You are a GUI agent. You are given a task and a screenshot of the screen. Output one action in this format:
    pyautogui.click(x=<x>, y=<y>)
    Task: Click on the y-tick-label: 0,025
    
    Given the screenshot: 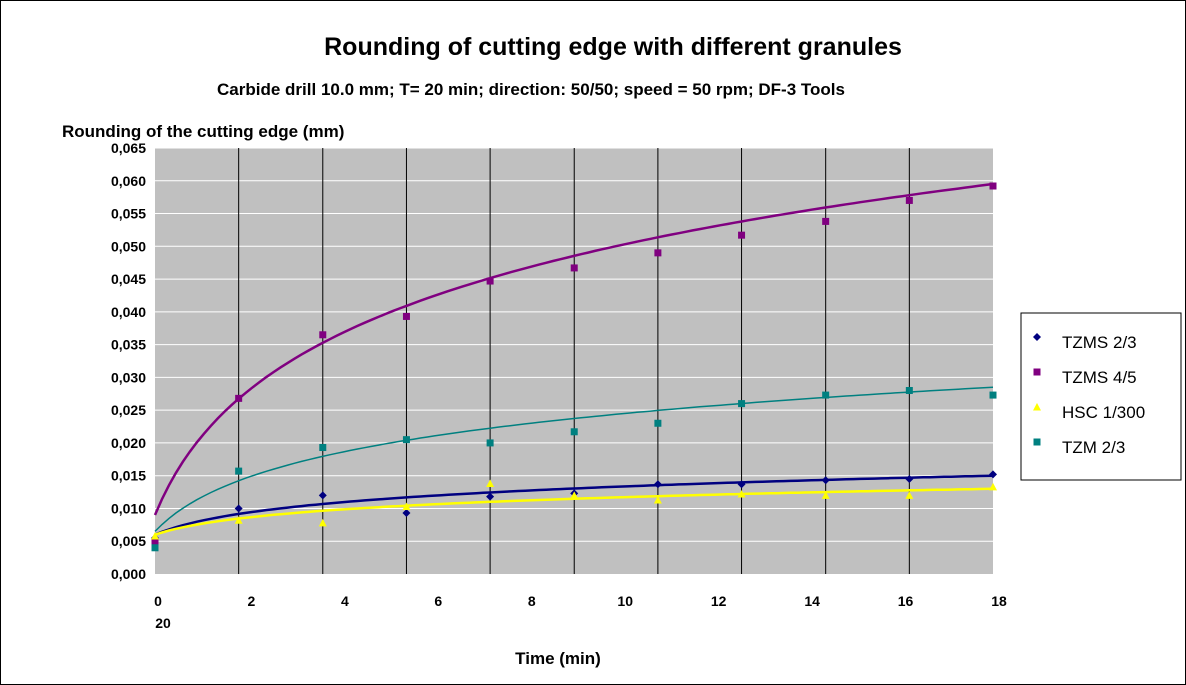 What is the action you would take?
    pyautogui.click(x=128, y=410)
    